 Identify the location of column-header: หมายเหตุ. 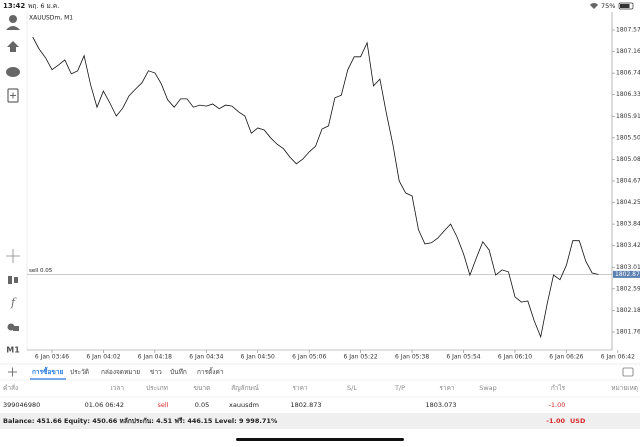
(624, 388).